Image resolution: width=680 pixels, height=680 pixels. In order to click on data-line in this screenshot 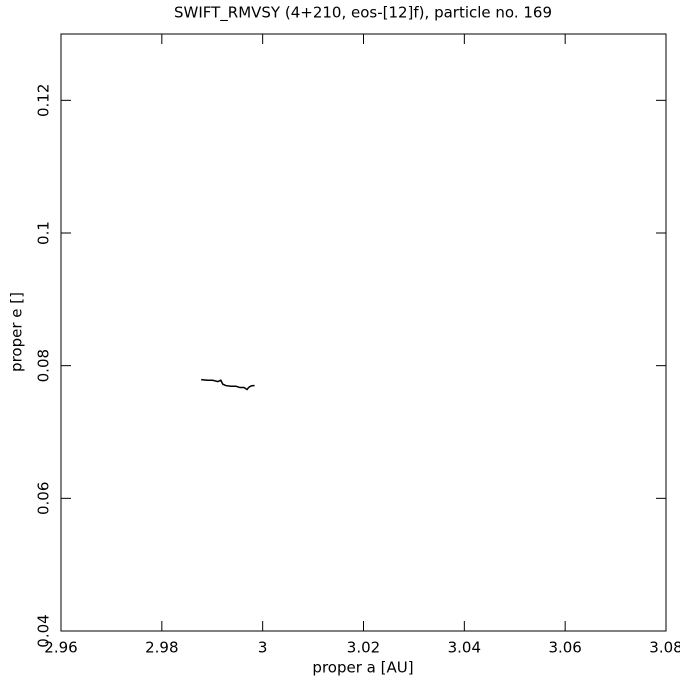, I will do `click(228, 384)`.